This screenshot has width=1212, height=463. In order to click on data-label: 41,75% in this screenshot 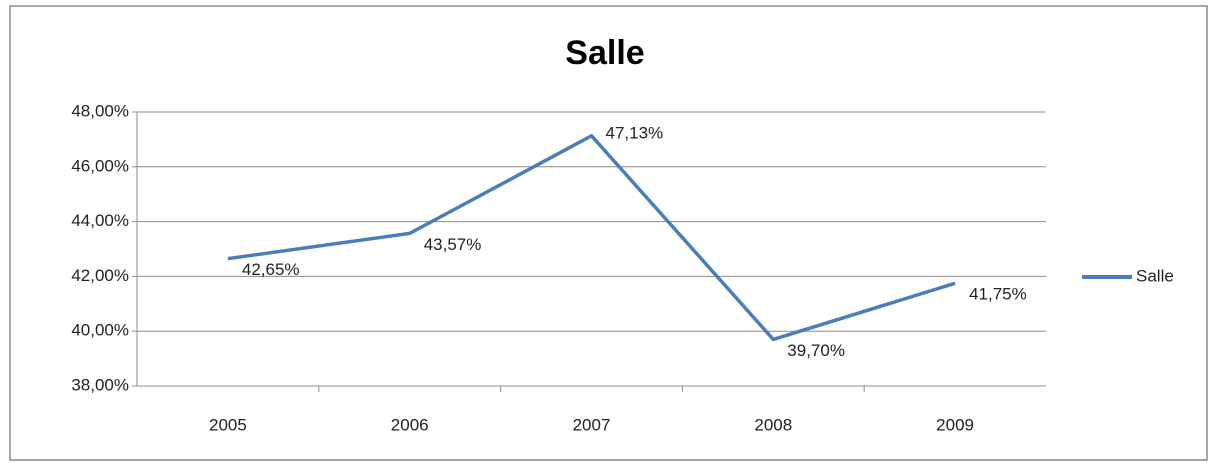, I will do `click(998, 294)`.